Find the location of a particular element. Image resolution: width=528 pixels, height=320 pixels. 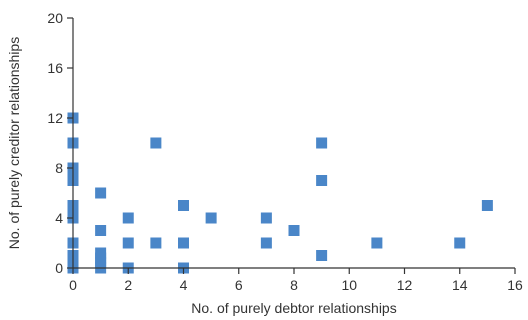

x-tick-label: 12 is located at coordinates (405, 285).